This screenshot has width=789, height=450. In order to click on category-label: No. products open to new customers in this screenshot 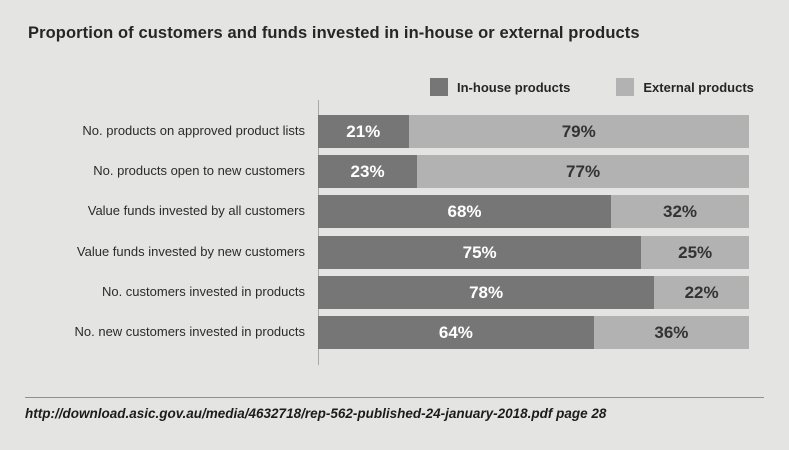, I will do `click(199, 170)`.